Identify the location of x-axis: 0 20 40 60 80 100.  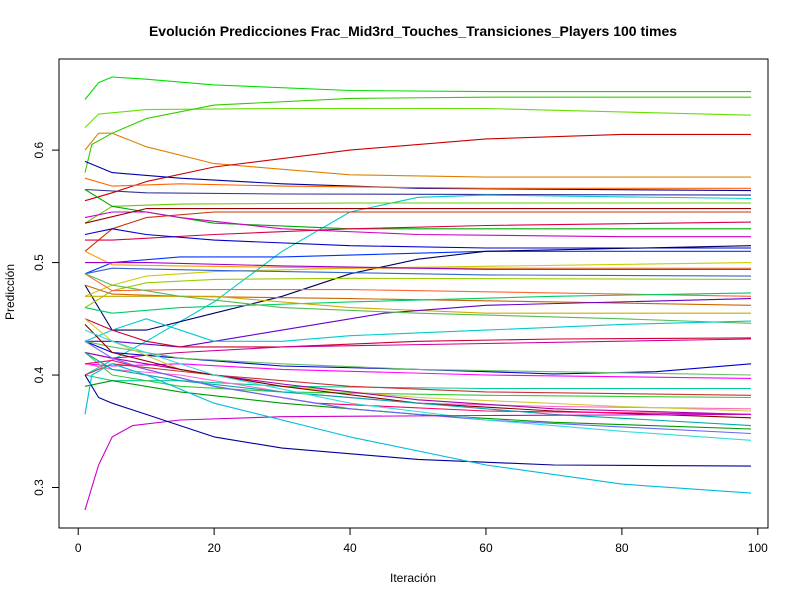
(421, 541).